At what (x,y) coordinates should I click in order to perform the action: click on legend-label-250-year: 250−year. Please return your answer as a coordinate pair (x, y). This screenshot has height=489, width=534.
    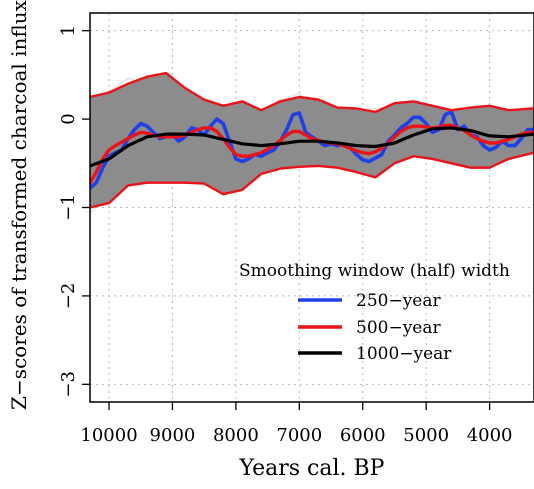
    Looking at the image, I should click on (398, 301).